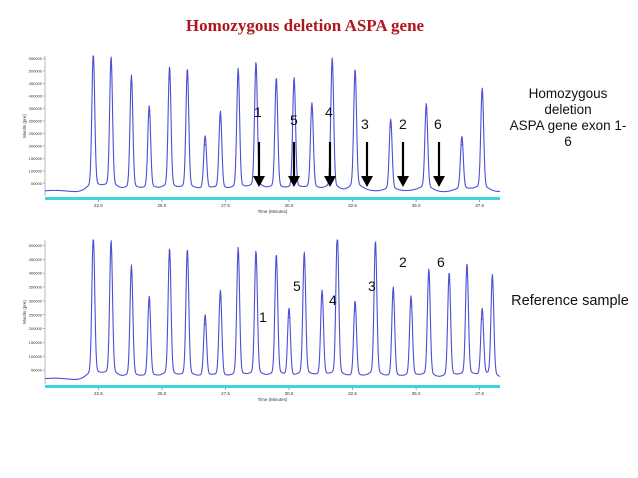 This screenshot has width=638, height=478. Describe the element at coordinates (98, 393) in the screenshot. I see `x-tick-label: 22.5` at that location.